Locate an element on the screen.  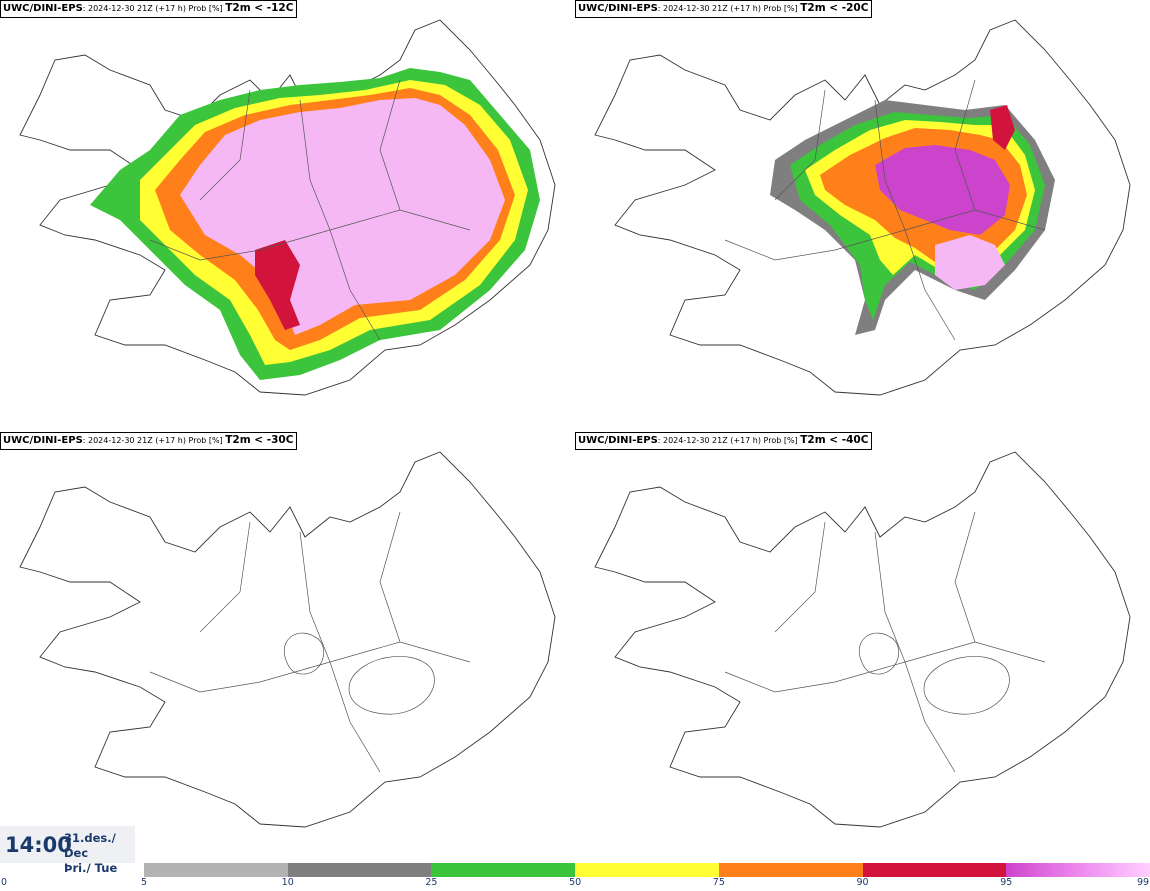
colorbar-tick-label: 50 is located at coordinates (575, 882).